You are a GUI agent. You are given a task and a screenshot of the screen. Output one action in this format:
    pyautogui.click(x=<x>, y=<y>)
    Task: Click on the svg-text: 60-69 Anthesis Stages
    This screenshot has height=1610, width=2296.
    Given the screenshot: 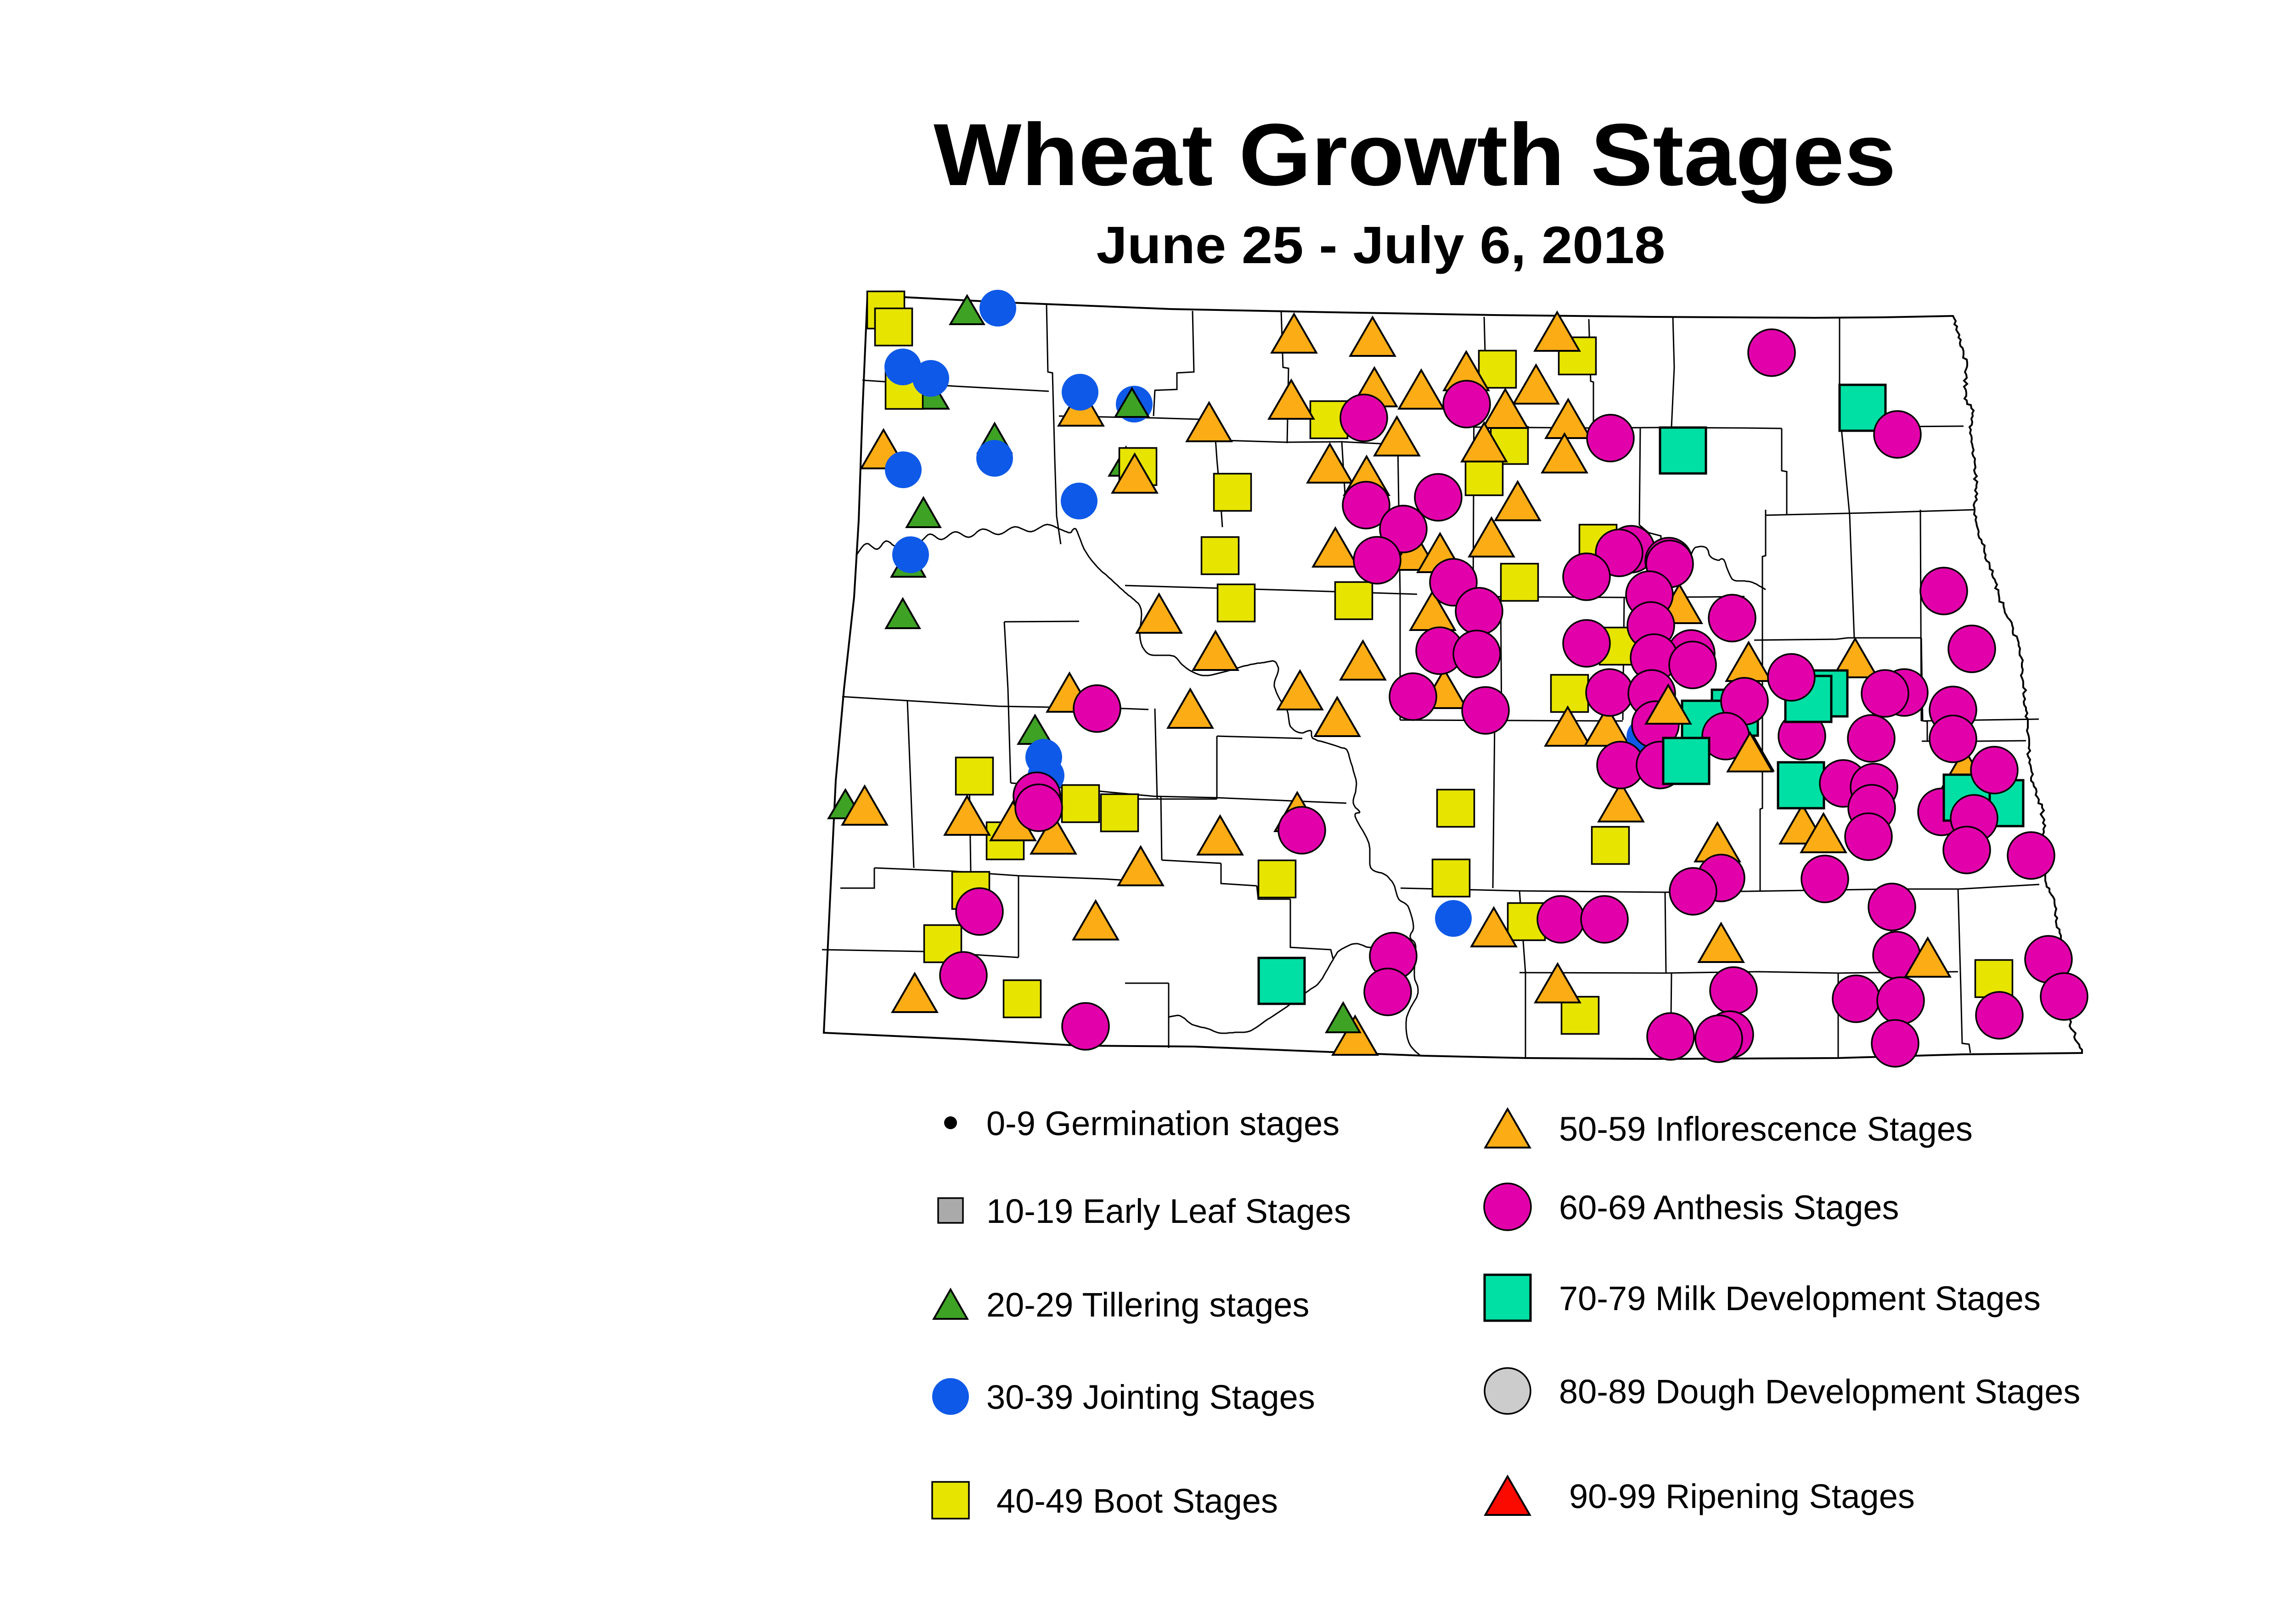 What is the action you would take?
    pyautogui.click(x=1729, y=1207)
    